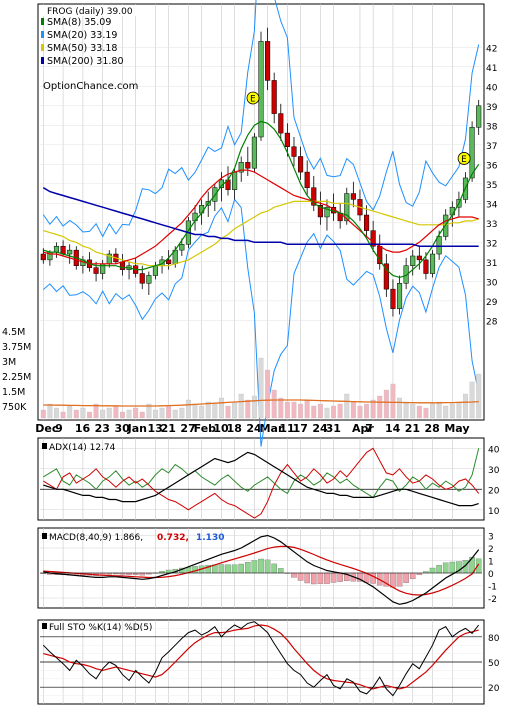 The image size is (526, 710). What do you see at coordinates (492, 283) in the screenshot?
I see `price-tick-label: 30` at bounding box center [492, 283].